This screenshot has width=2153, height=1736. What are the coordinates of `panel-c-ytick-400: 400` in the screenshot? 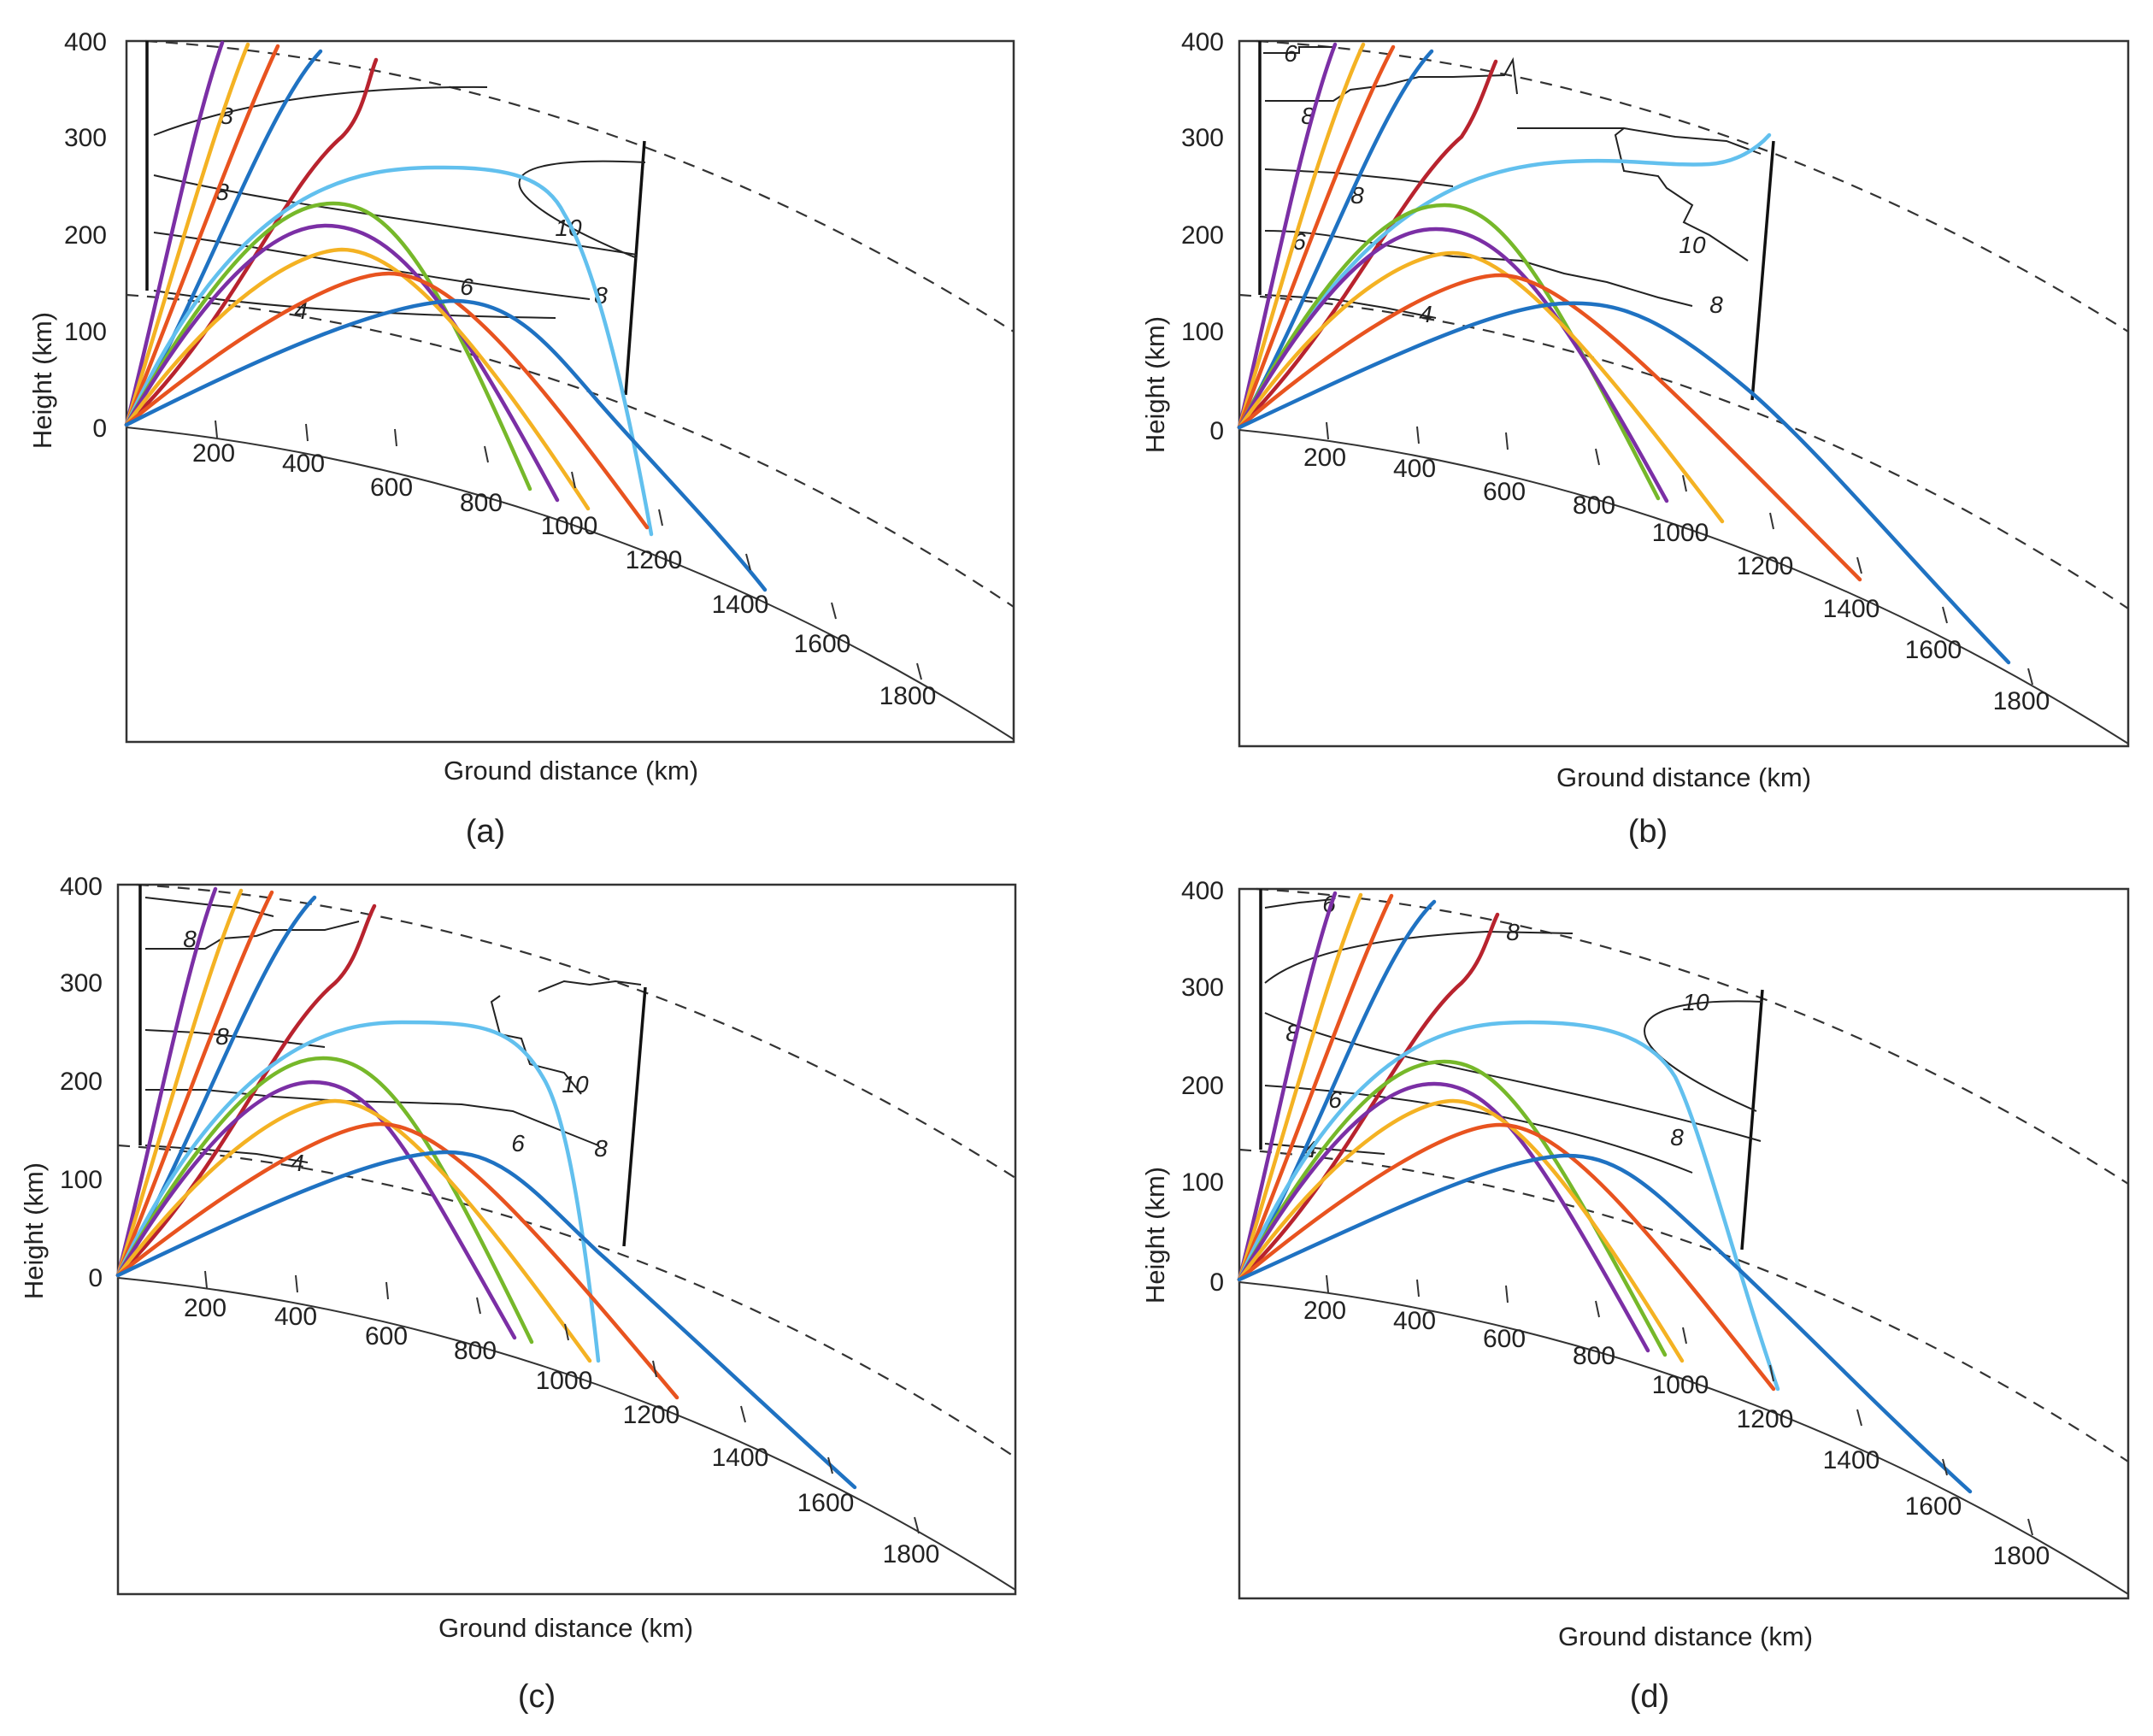 It's located at (82, 887).